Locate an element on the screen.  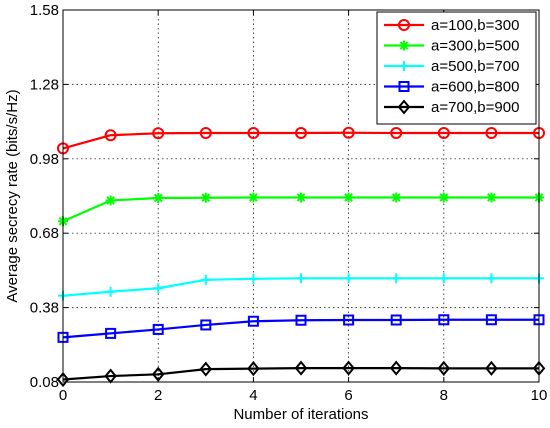
legend-item: a=700,b=900 is located at coordinates (451, 107).